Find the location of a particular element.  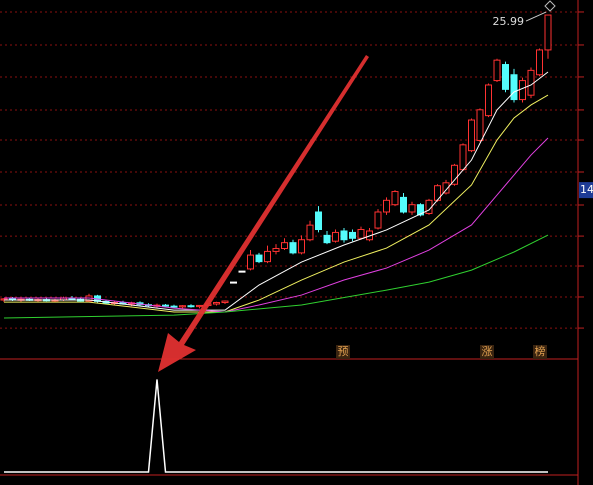

marker-label: 榜 is located at coordinates (540, 351).